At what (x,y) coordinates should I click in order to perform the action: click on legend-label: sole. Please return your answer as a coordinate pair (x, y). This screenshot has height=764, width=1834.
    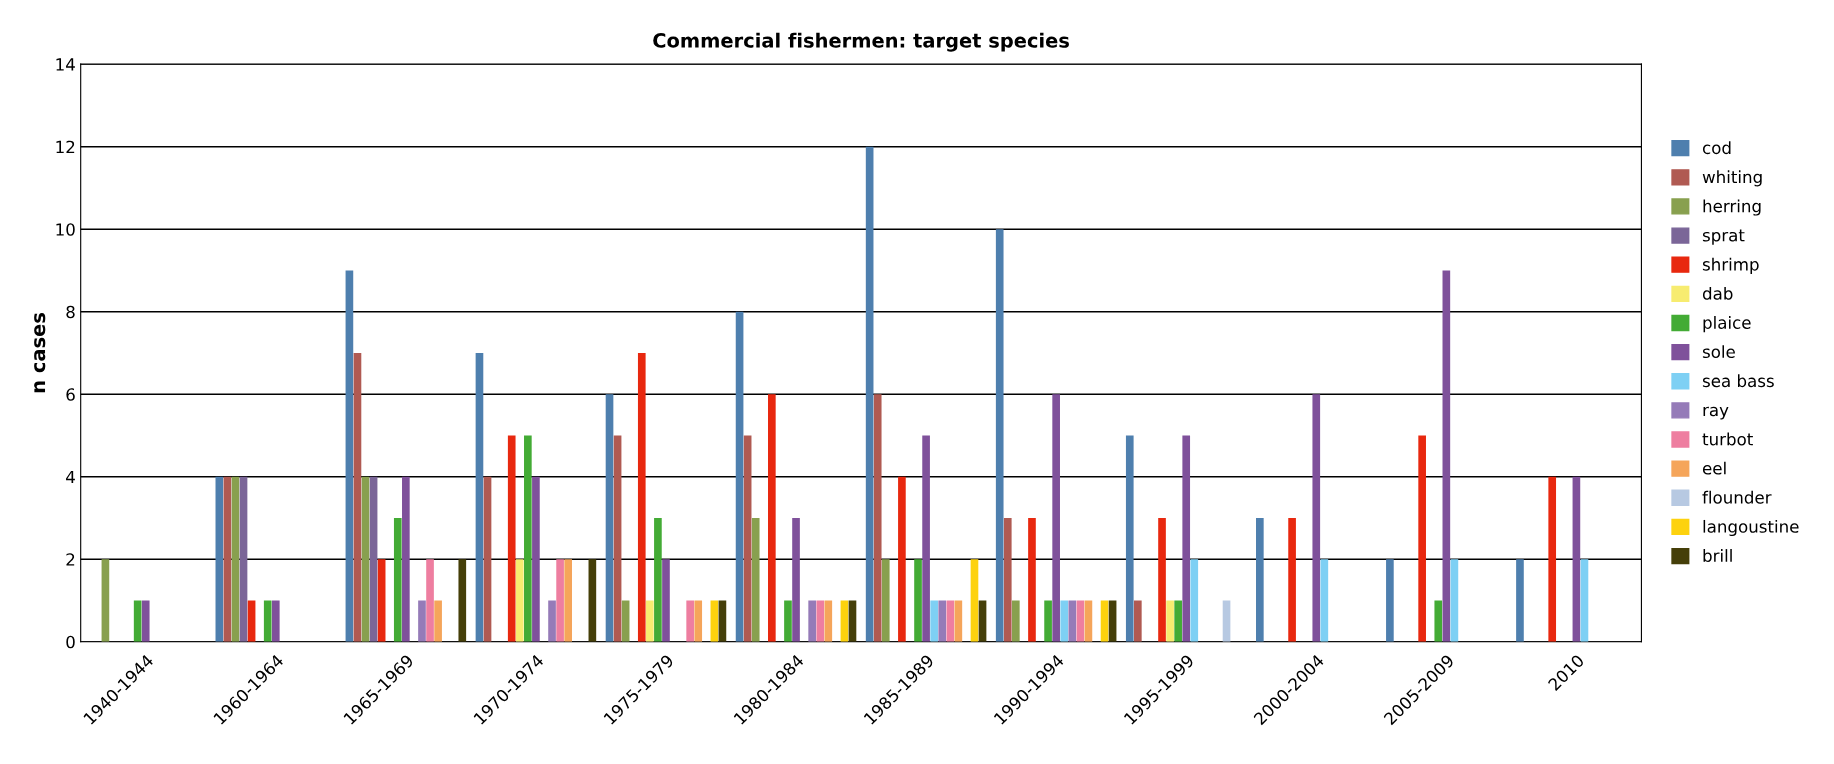
    Looking at the image, I should click on (1718, 352).